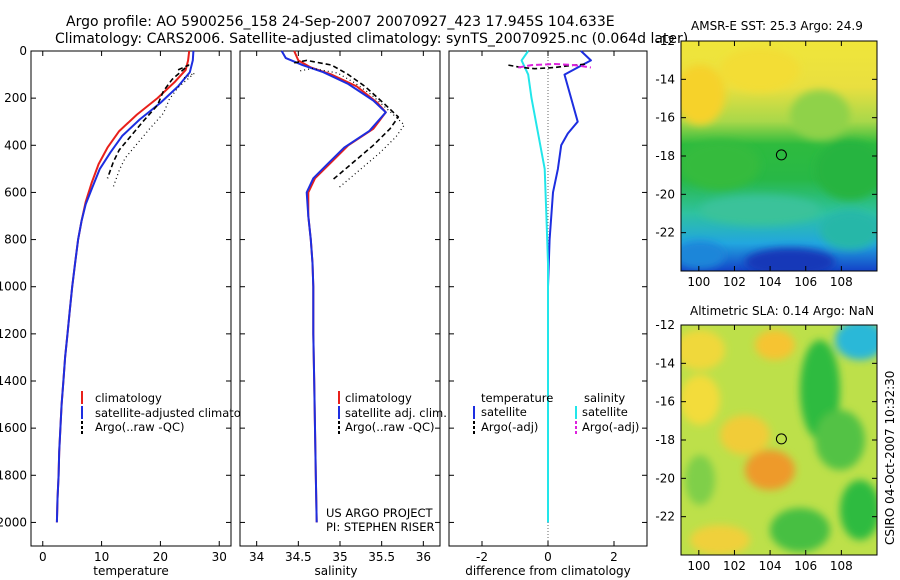  What do you see at coordinates (15, 240) in the screenshot?
I see `y-tick-label: 800` at bounding box center [15, 240].